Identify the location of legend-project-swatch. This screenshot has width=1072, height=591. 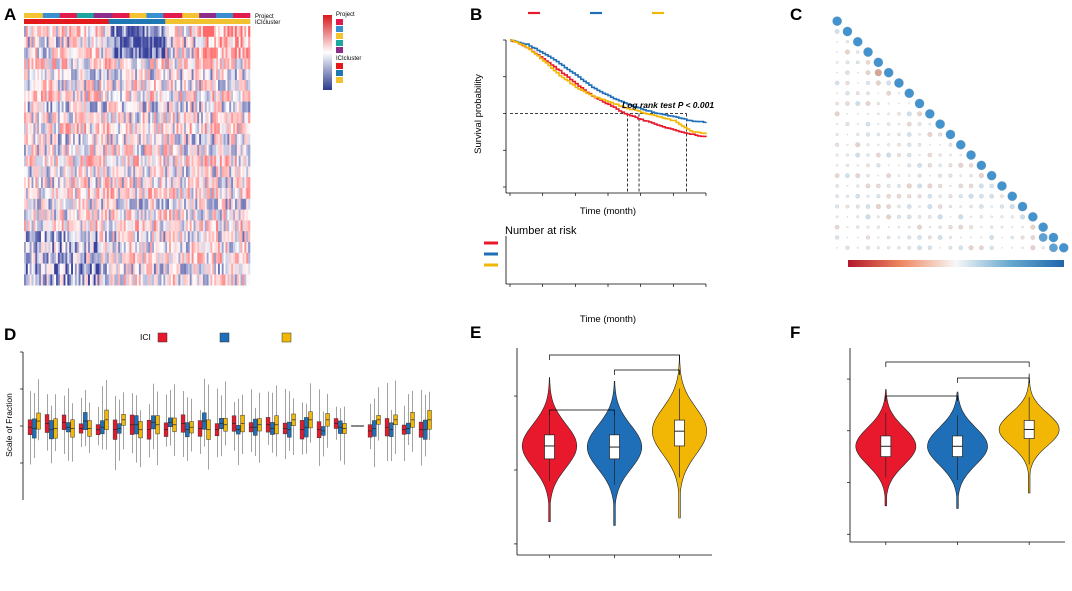
(339, 50).